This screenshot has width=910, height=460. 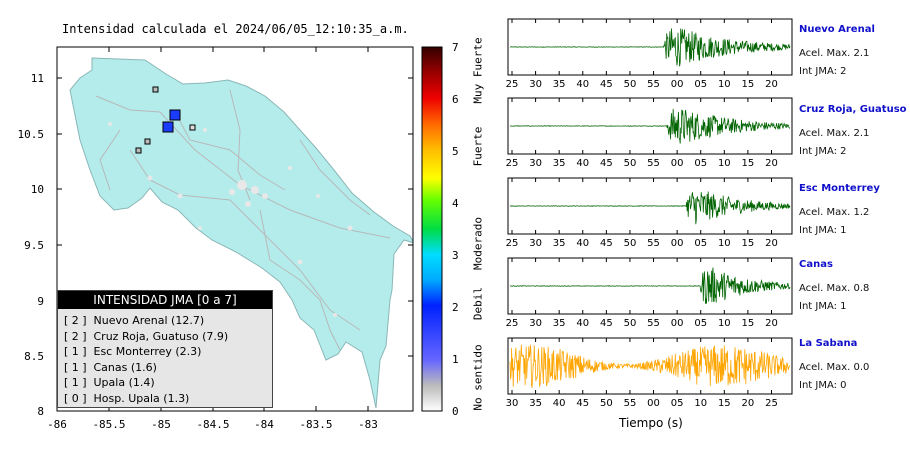 I want to click on map-x-tick-label: -84.5, so click(x=212, y=424).